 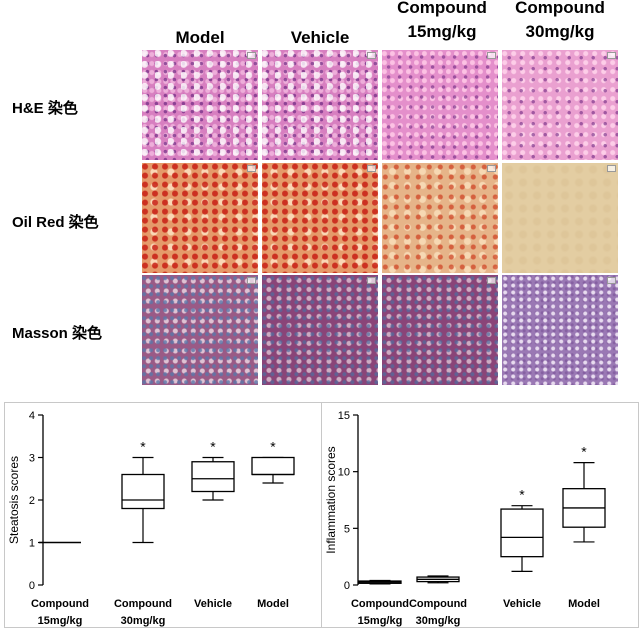 What do you see at coordinates (442, 31) in the screenshot?
I see `column-header-line2: 15mg/kg` at bounding box center [442, 31].